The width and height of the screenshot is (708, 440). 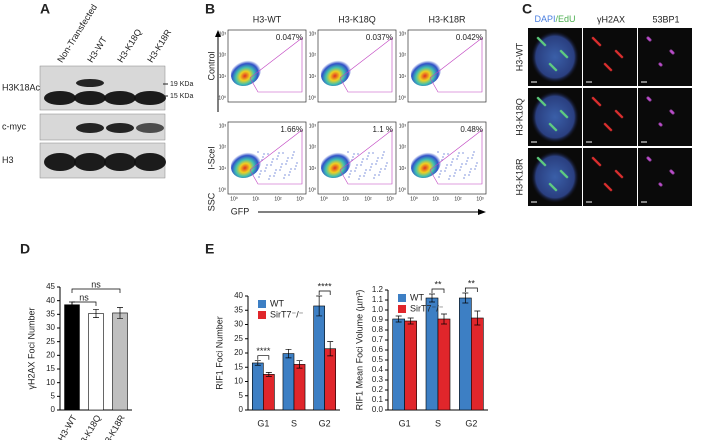 What do you see at coordinates (378, 409) in the screenshot?
I see `y-tick-label: 0.0` at bounding box center [378, 409].